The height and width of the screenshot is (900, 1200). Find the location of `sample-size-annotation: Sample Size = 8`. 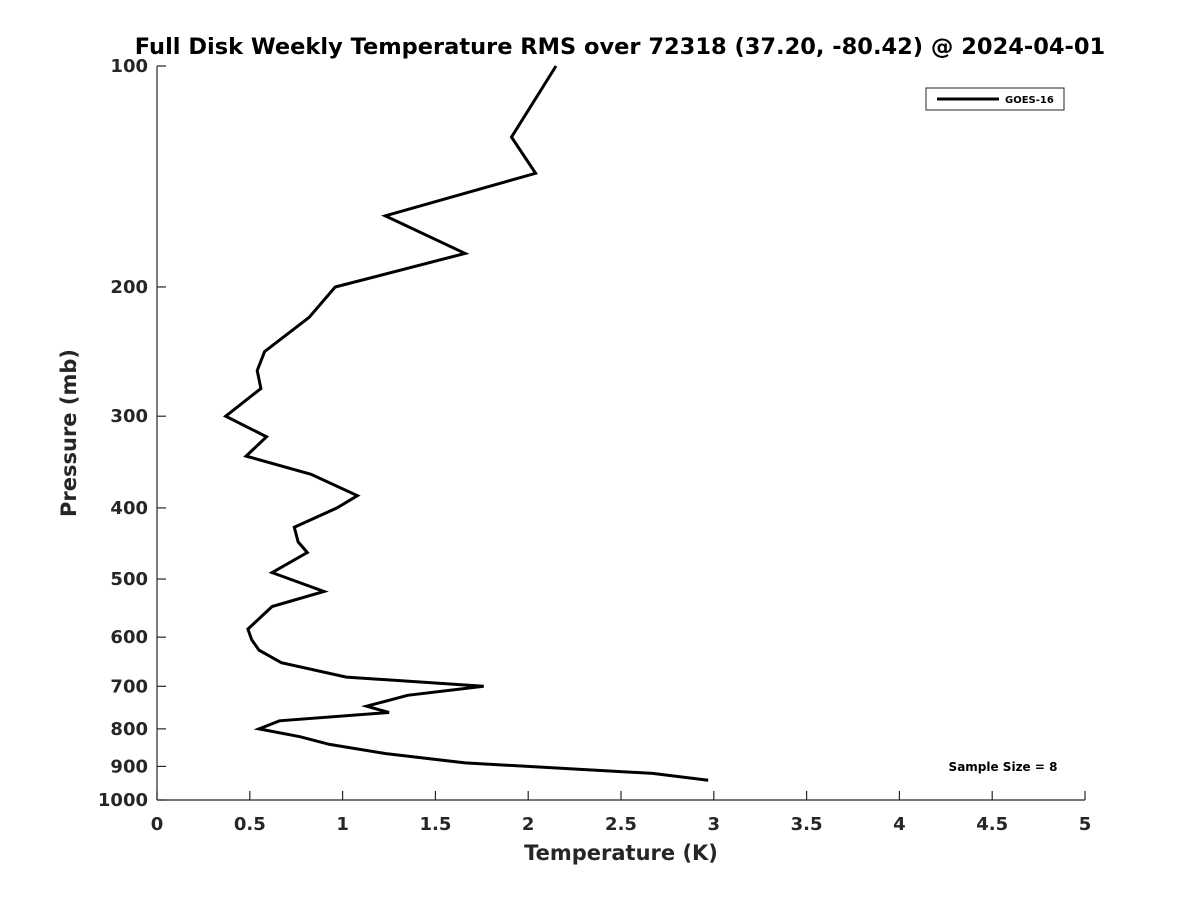

sample-size-annotation: Sample Size = 8 is located at coordinates (1003, 767).